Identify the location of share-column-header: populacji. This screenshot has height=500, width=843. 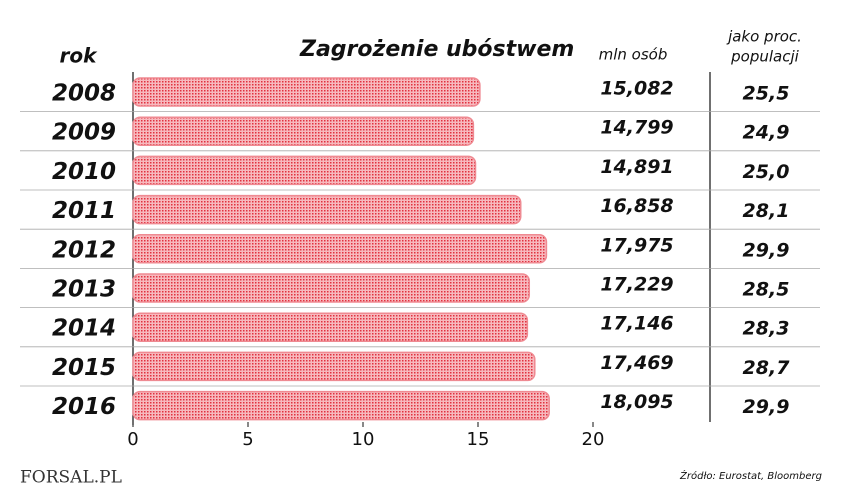
(765, 57).